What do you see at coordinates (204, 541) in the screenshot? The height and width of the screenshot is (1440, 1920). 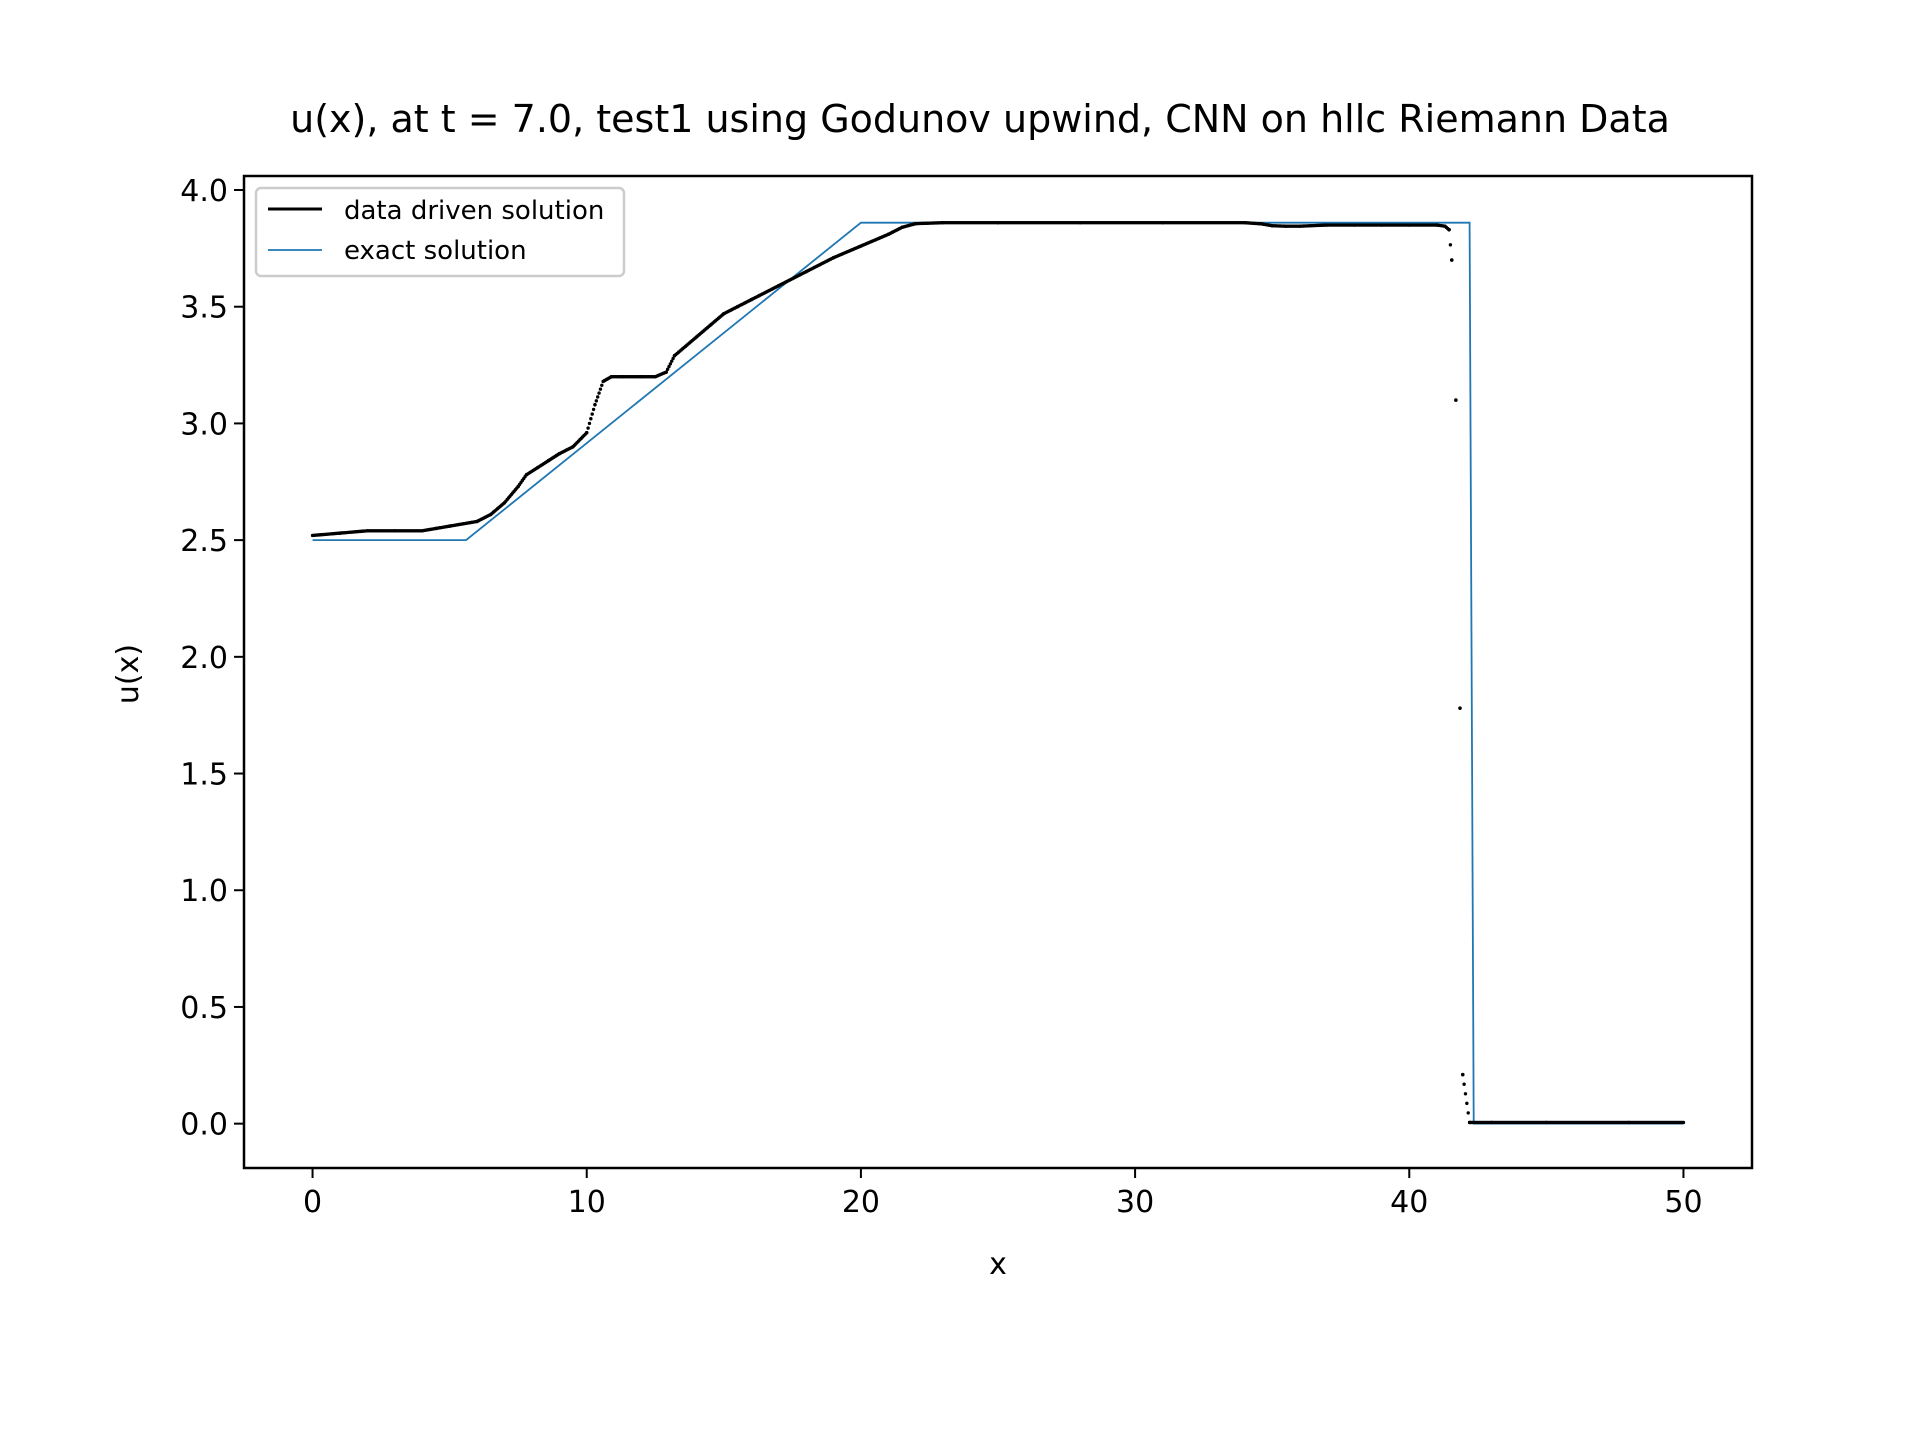 I see `y-tick-label: 2.5` at bounding box center [204, 541].